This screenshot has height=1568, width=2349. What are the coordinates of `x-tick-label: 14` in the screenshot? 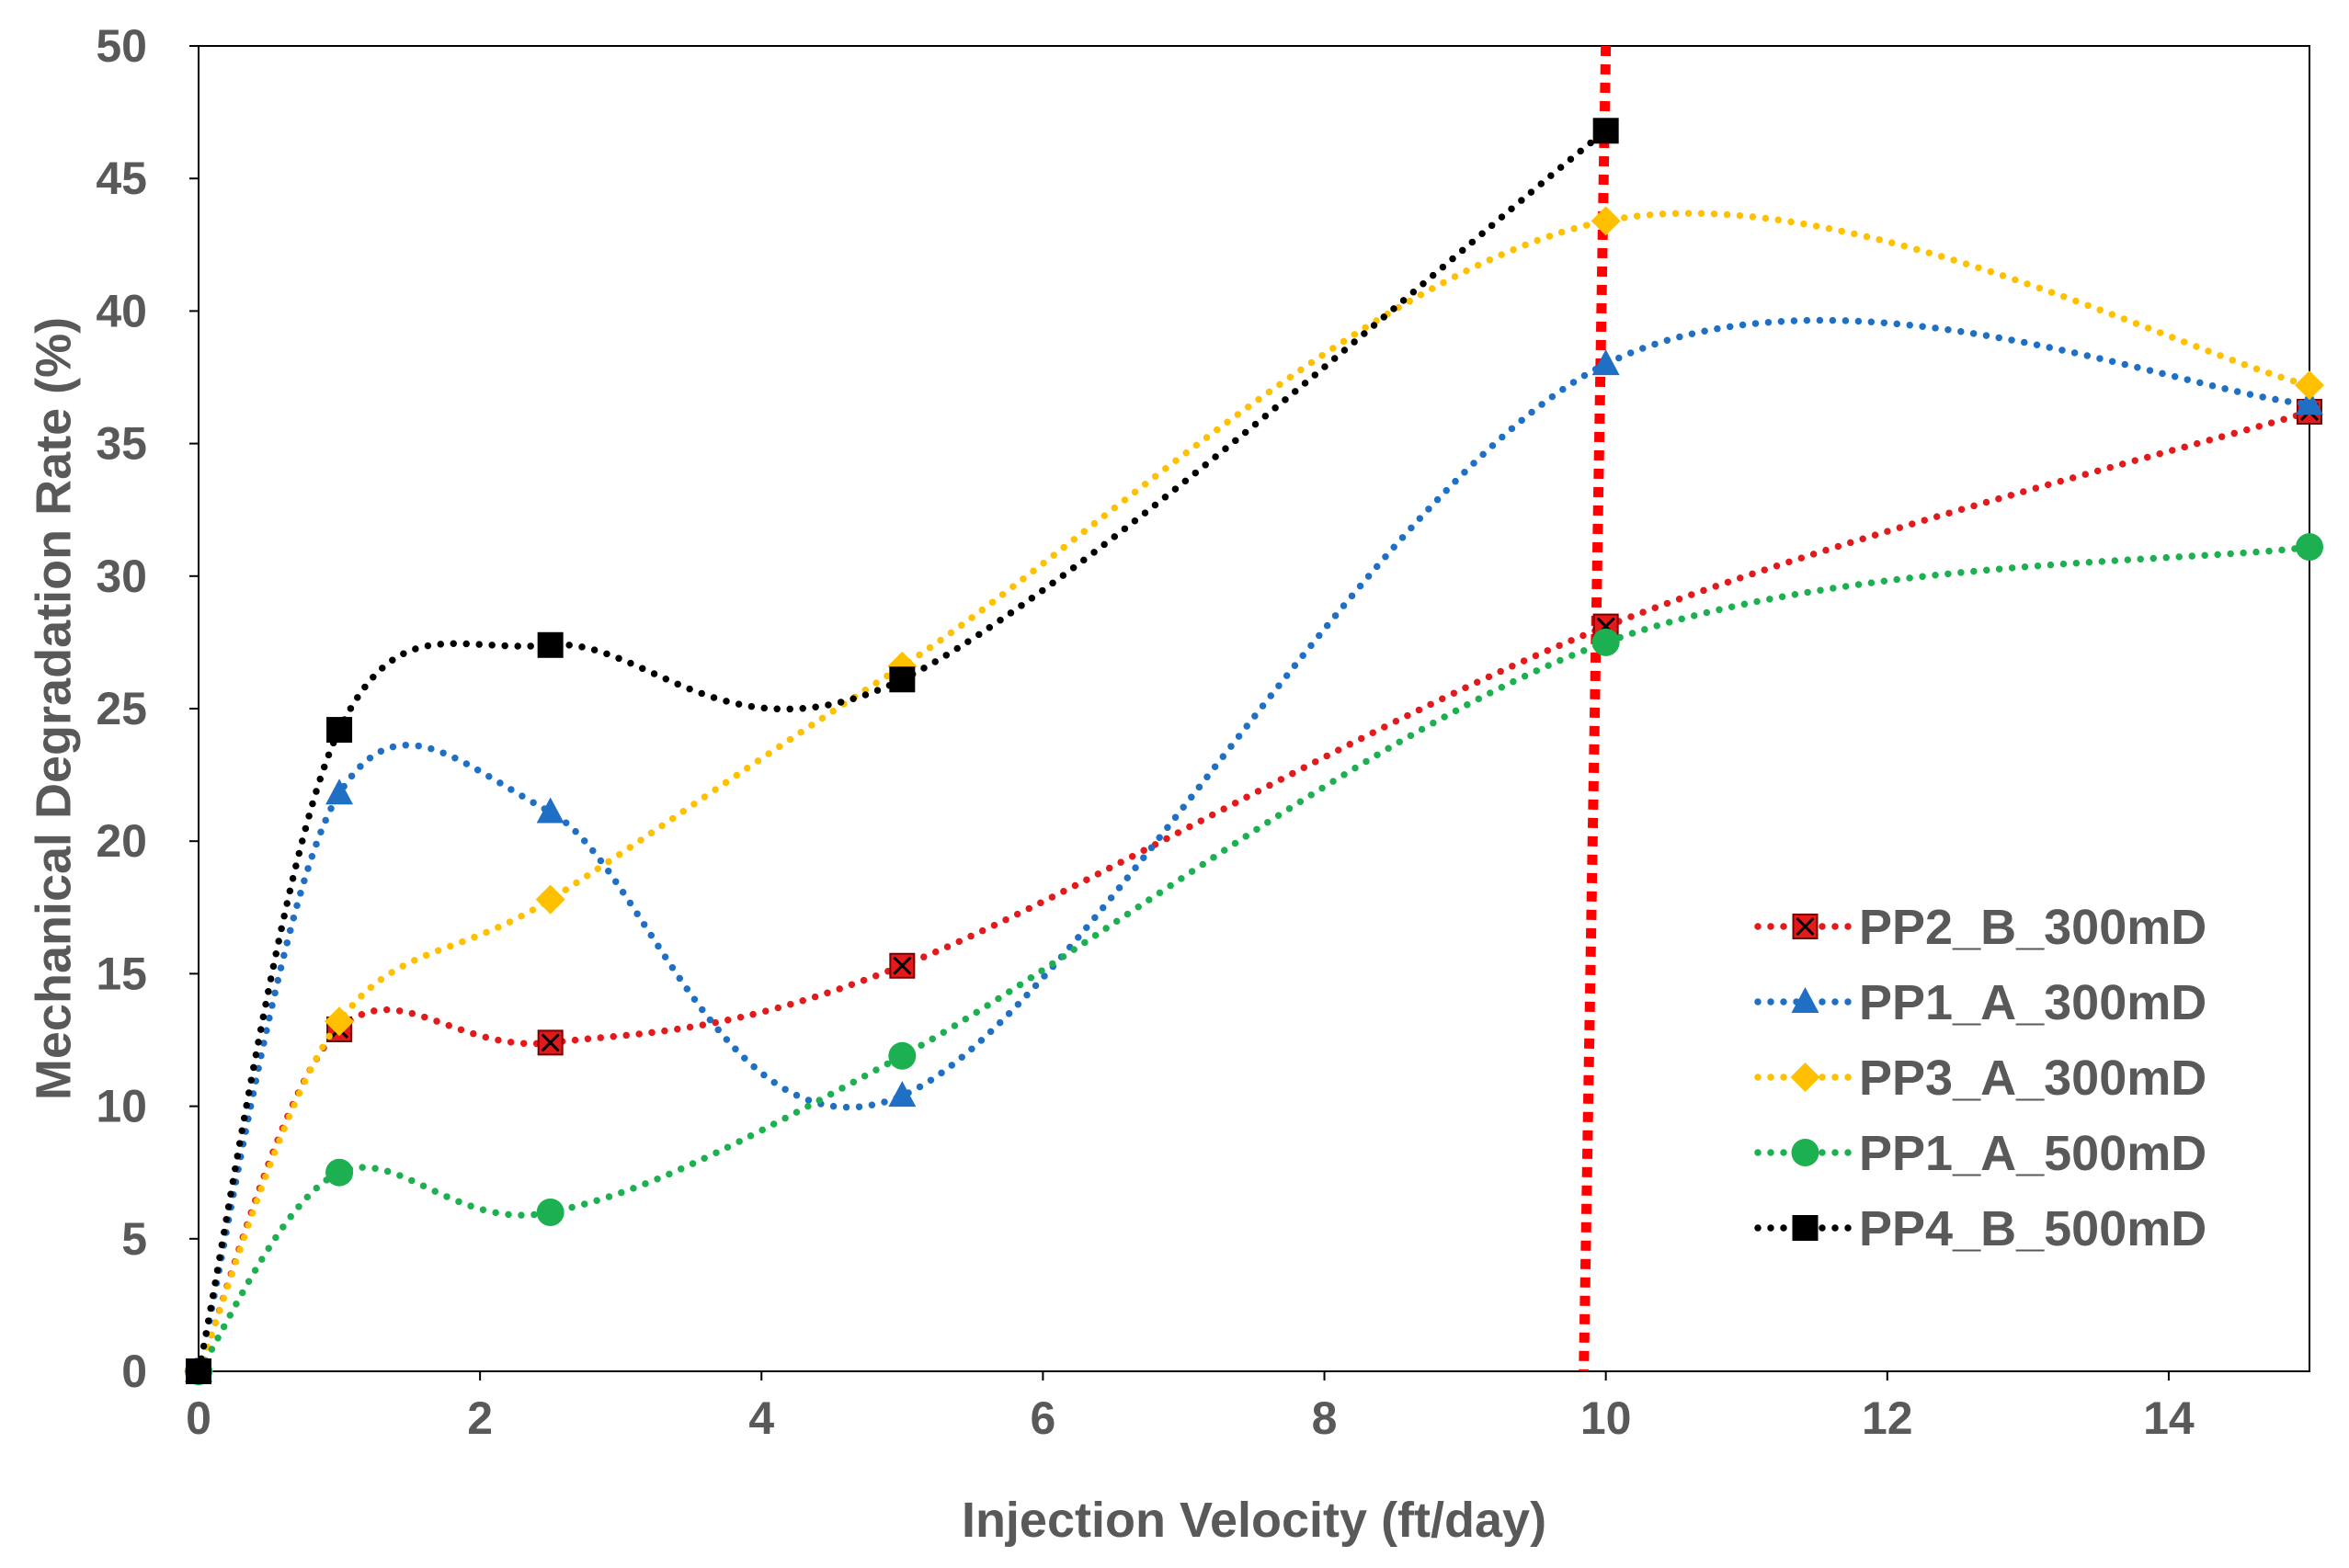 It's located at (2169, 1418).